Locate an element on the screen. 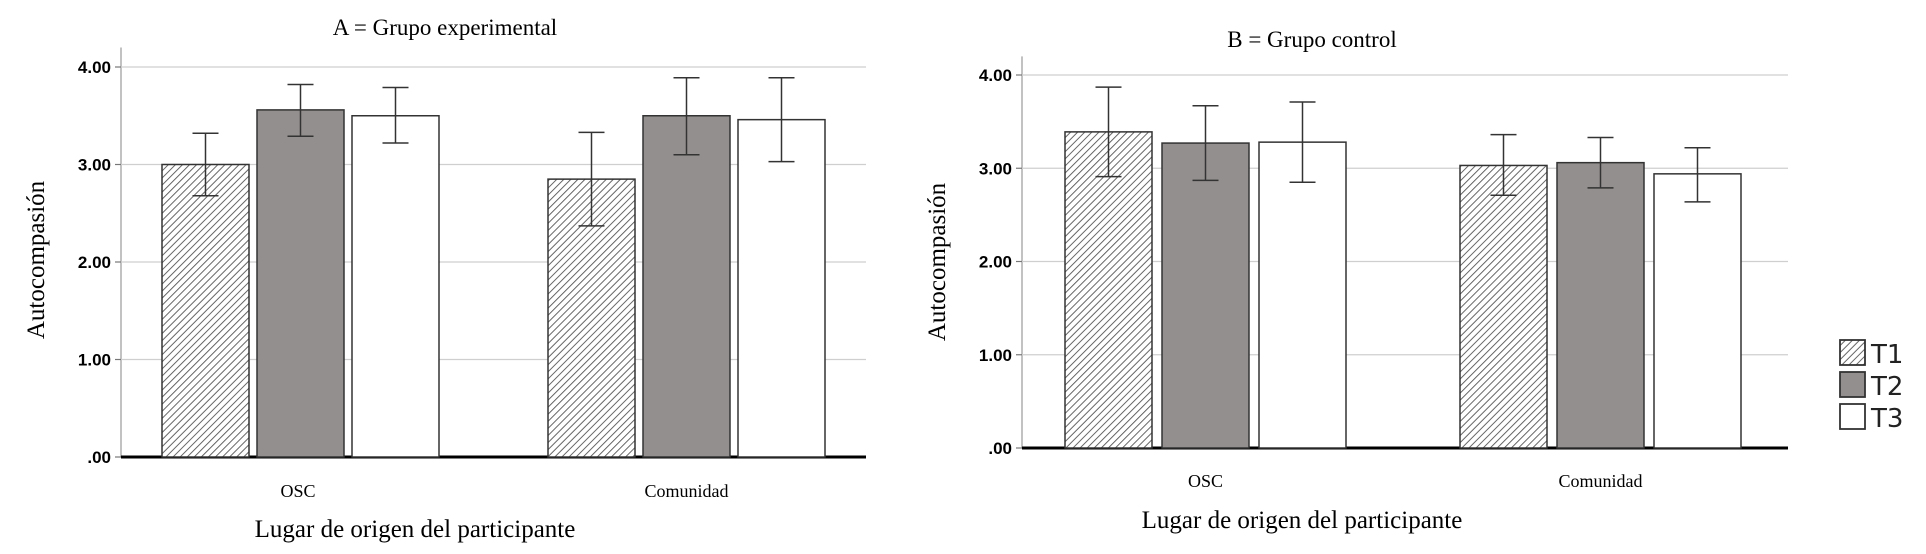 The height and width of the screenshot is (554, 1926). chart-title-b: B = Grupo control is located at coordinates (1311, 39).